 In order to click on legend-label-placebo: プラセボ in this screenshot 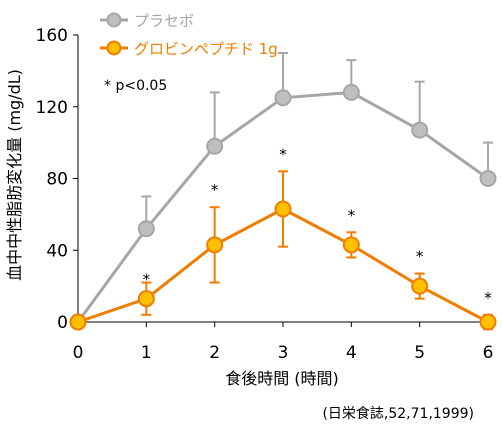, I will do `click(164, 21)`.